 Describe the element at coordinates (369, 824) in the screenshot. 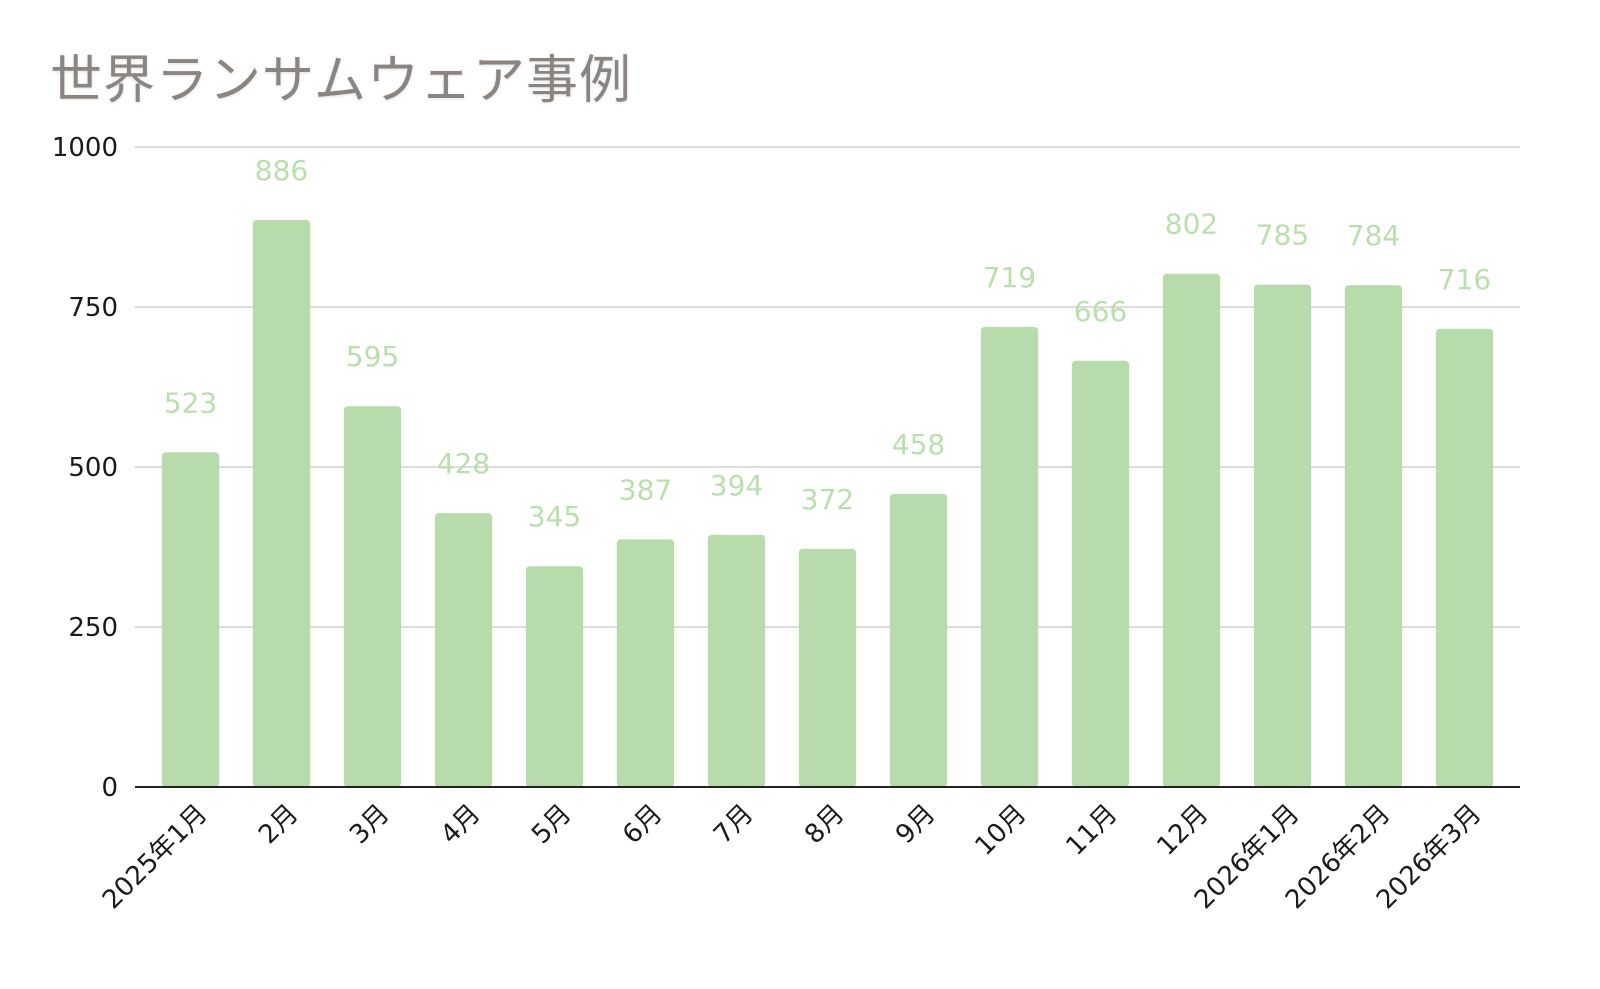

I see `x-tick-label: 3月` at that location.